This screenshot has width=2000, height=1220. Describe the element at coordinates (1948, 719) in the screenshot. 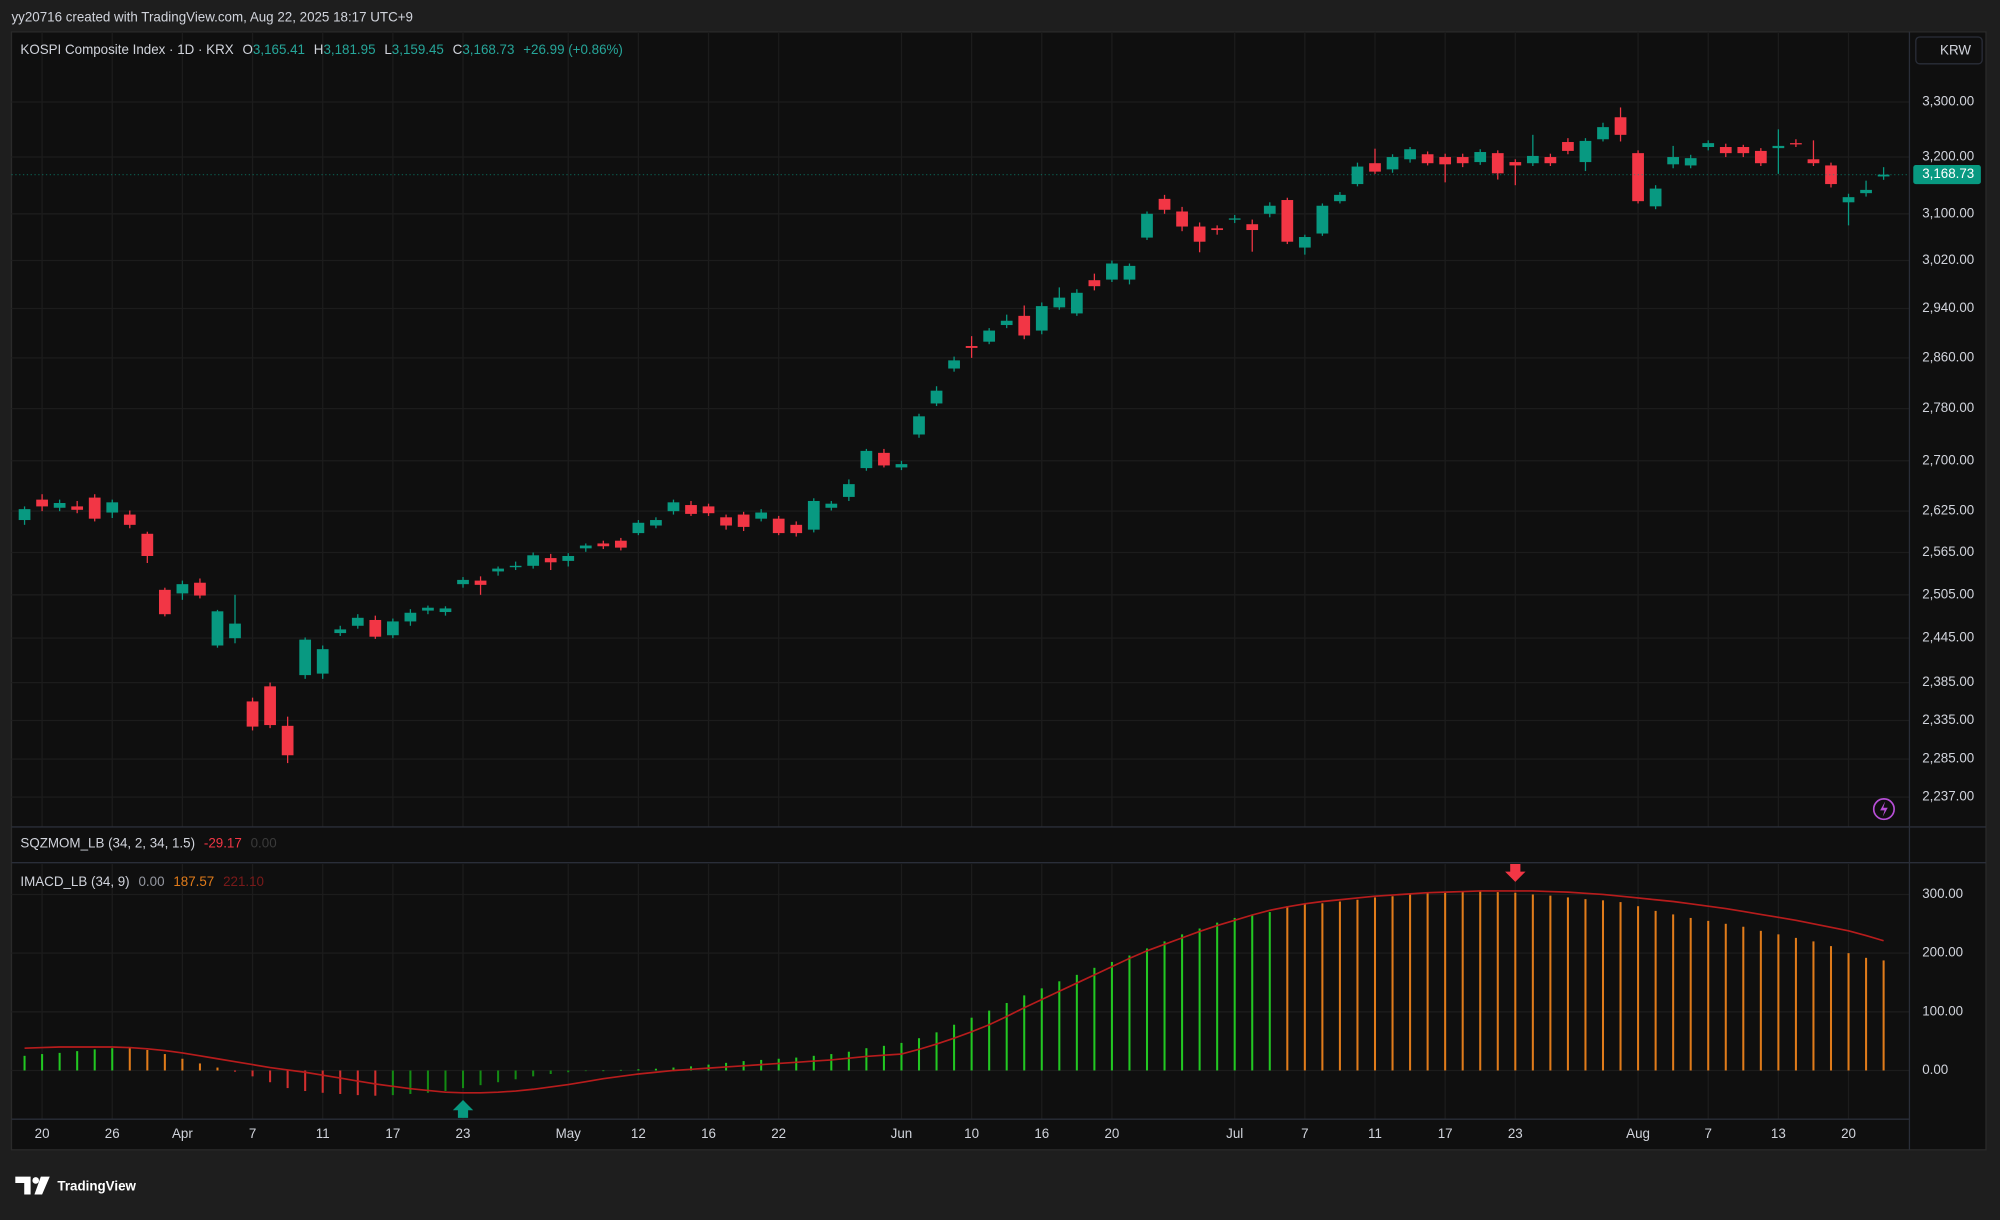

I see `y-tick-label: 2,335.00` at that location.